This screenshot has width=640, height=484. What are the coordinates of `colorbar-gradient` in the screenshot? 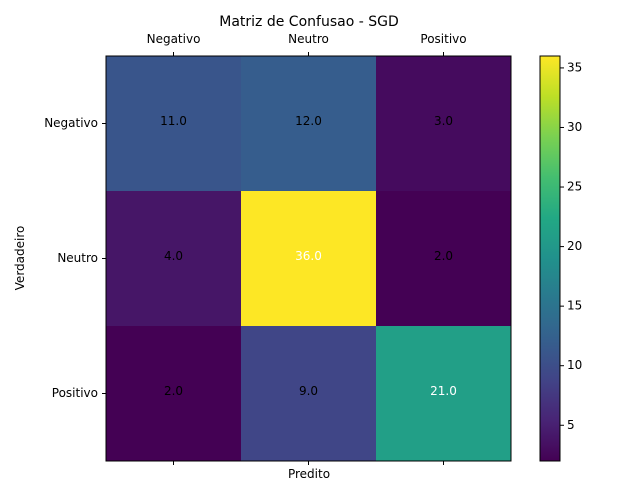 It's located at (550, 258).